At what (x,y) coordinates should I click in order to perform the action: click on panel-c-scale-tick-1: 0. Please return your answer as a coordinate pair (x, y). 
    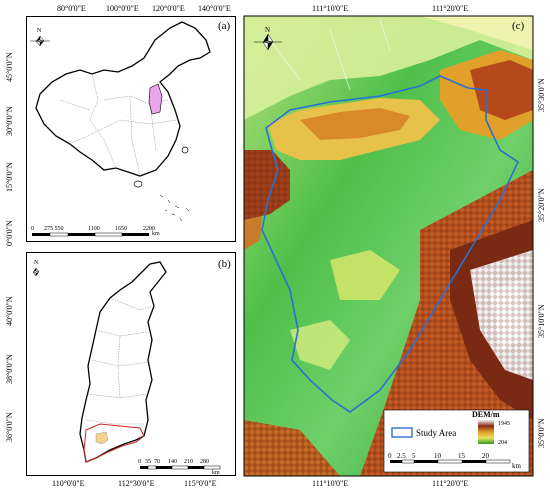
    Looking at the image, I should click on (390, 456).